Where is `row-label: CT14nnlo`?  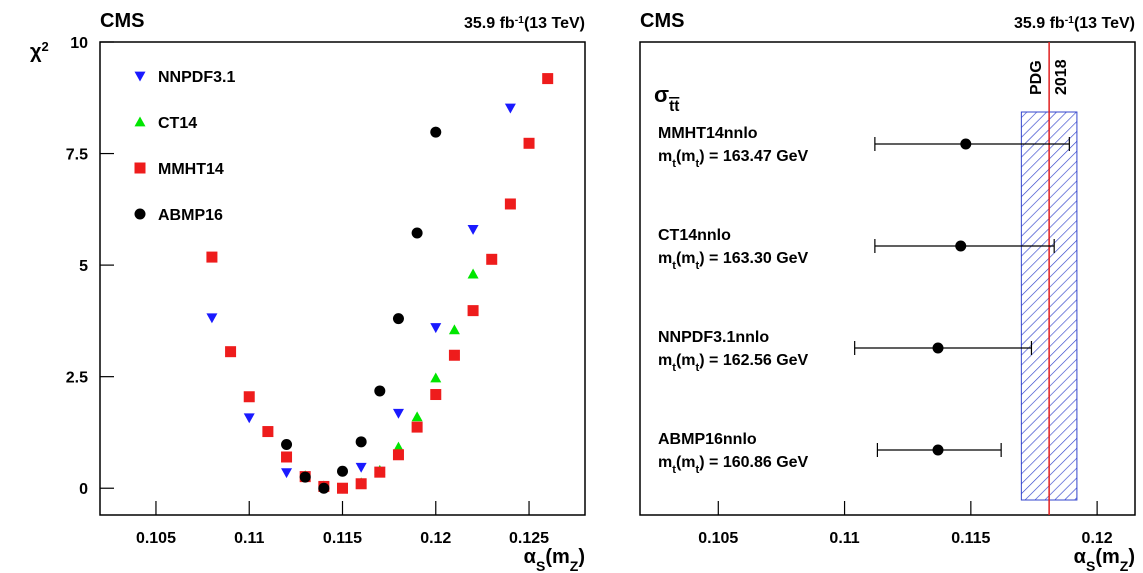
row-label: CT14nnlo is located at coordinates (694, 235).